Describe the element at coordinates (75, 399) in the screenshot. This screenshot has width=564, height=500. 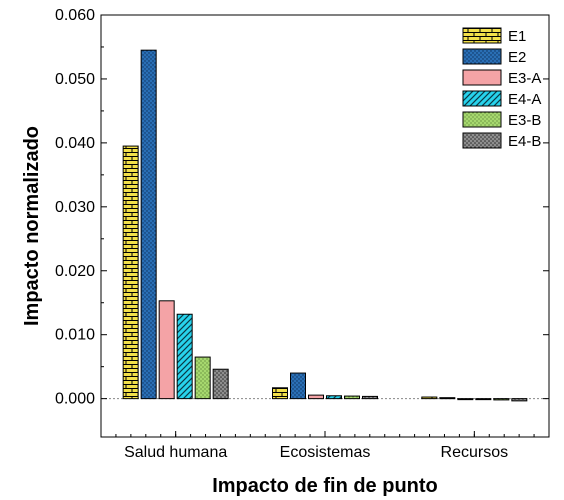
I see `y-tick-label: 0.000` at that location.